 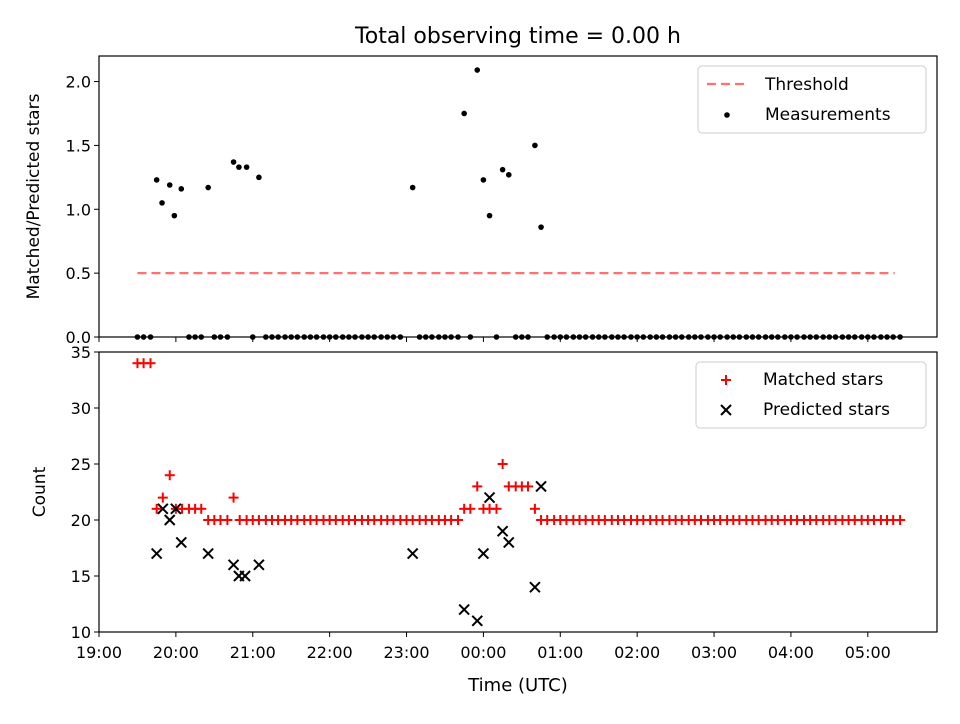 What do you see at coordinates (637, 652) in the screenshot?
I see `x-tick-label: 02:00` at bounding box center [637, 652].